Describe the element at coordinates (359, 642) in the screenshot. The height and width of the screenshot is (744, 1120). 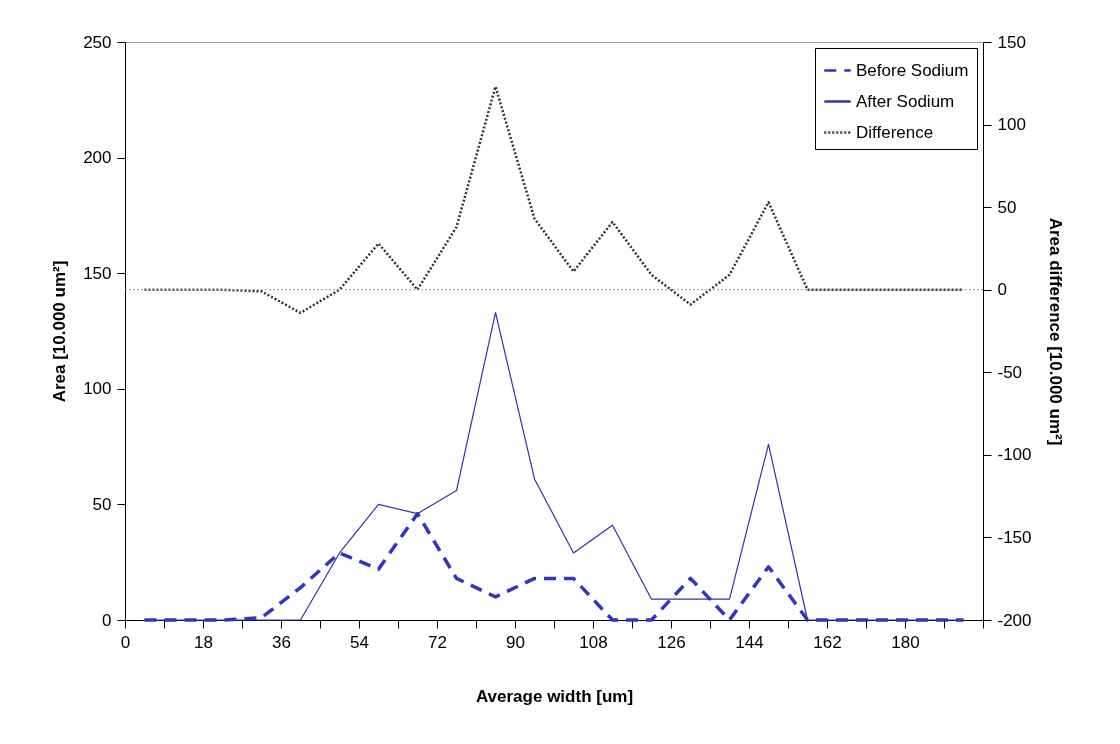
I see `x-tick-label: 54` at that location.